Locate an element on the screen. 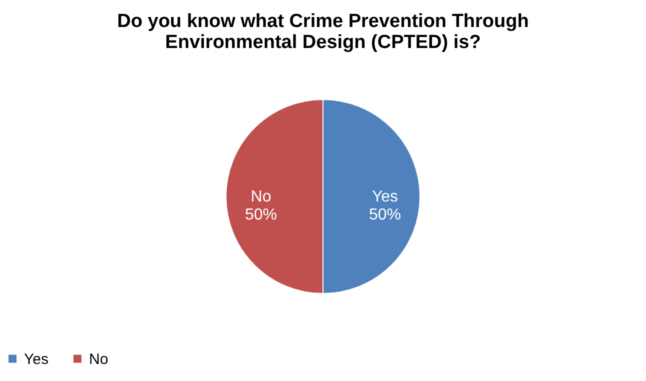  slice-label: No is located at coordinates (261, 197).